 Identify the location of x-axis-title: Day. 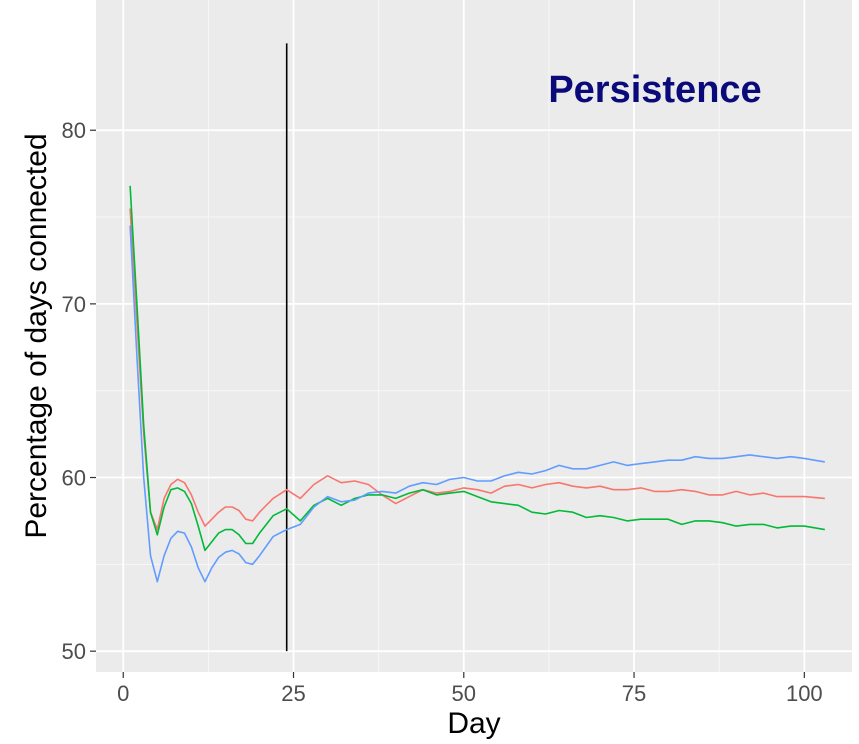
(473, 723).